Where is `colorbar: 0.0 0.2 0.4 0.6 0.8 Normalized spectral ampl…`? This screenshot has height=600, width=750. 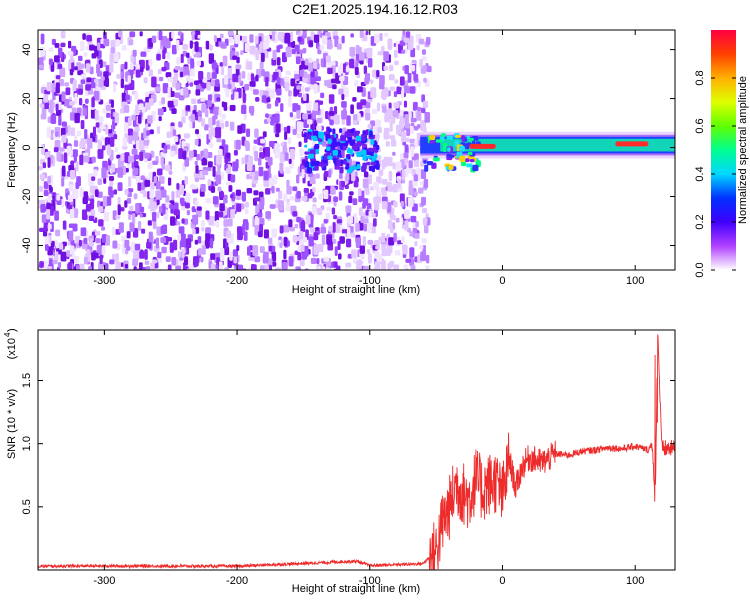
colorbar: 0.0 0.2 0.4 0.6 0.8 Normalized spectral ampl… is located at coordinates (721, 154).